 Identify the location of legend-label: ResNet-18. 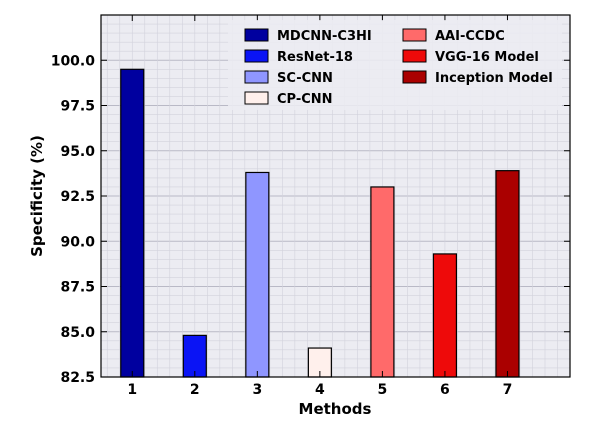
(315, 57).